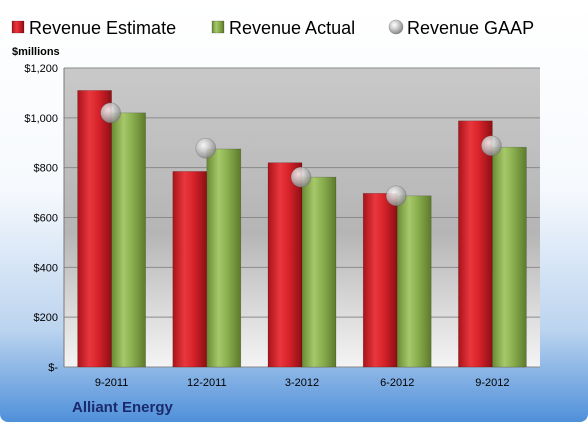 The height and width of the screenshot is (422, 588). Describe the element at coordinates (302, 383) in the screenshot. I see `x-tick-label: 3-2012` at that location.